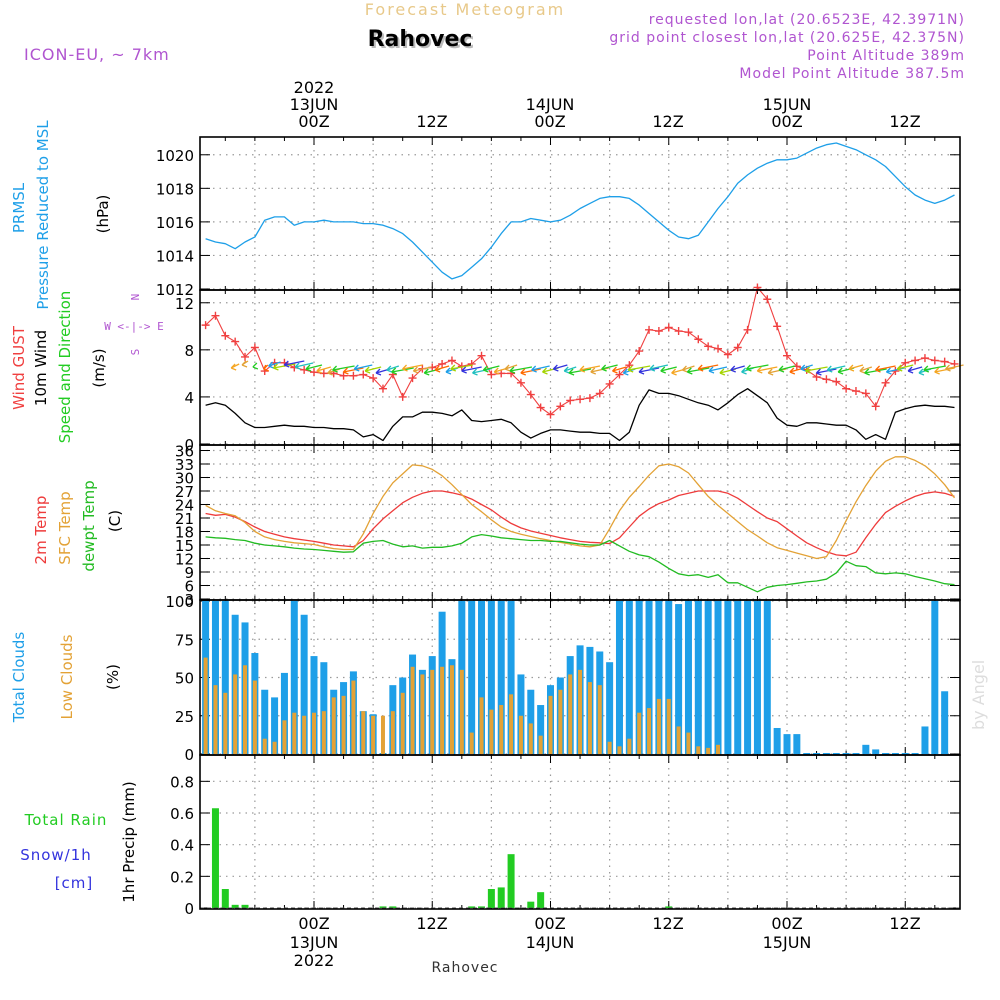 The image size is (1000, 1000). I want to click on rain-label: Total Rain, so click(66, 820).